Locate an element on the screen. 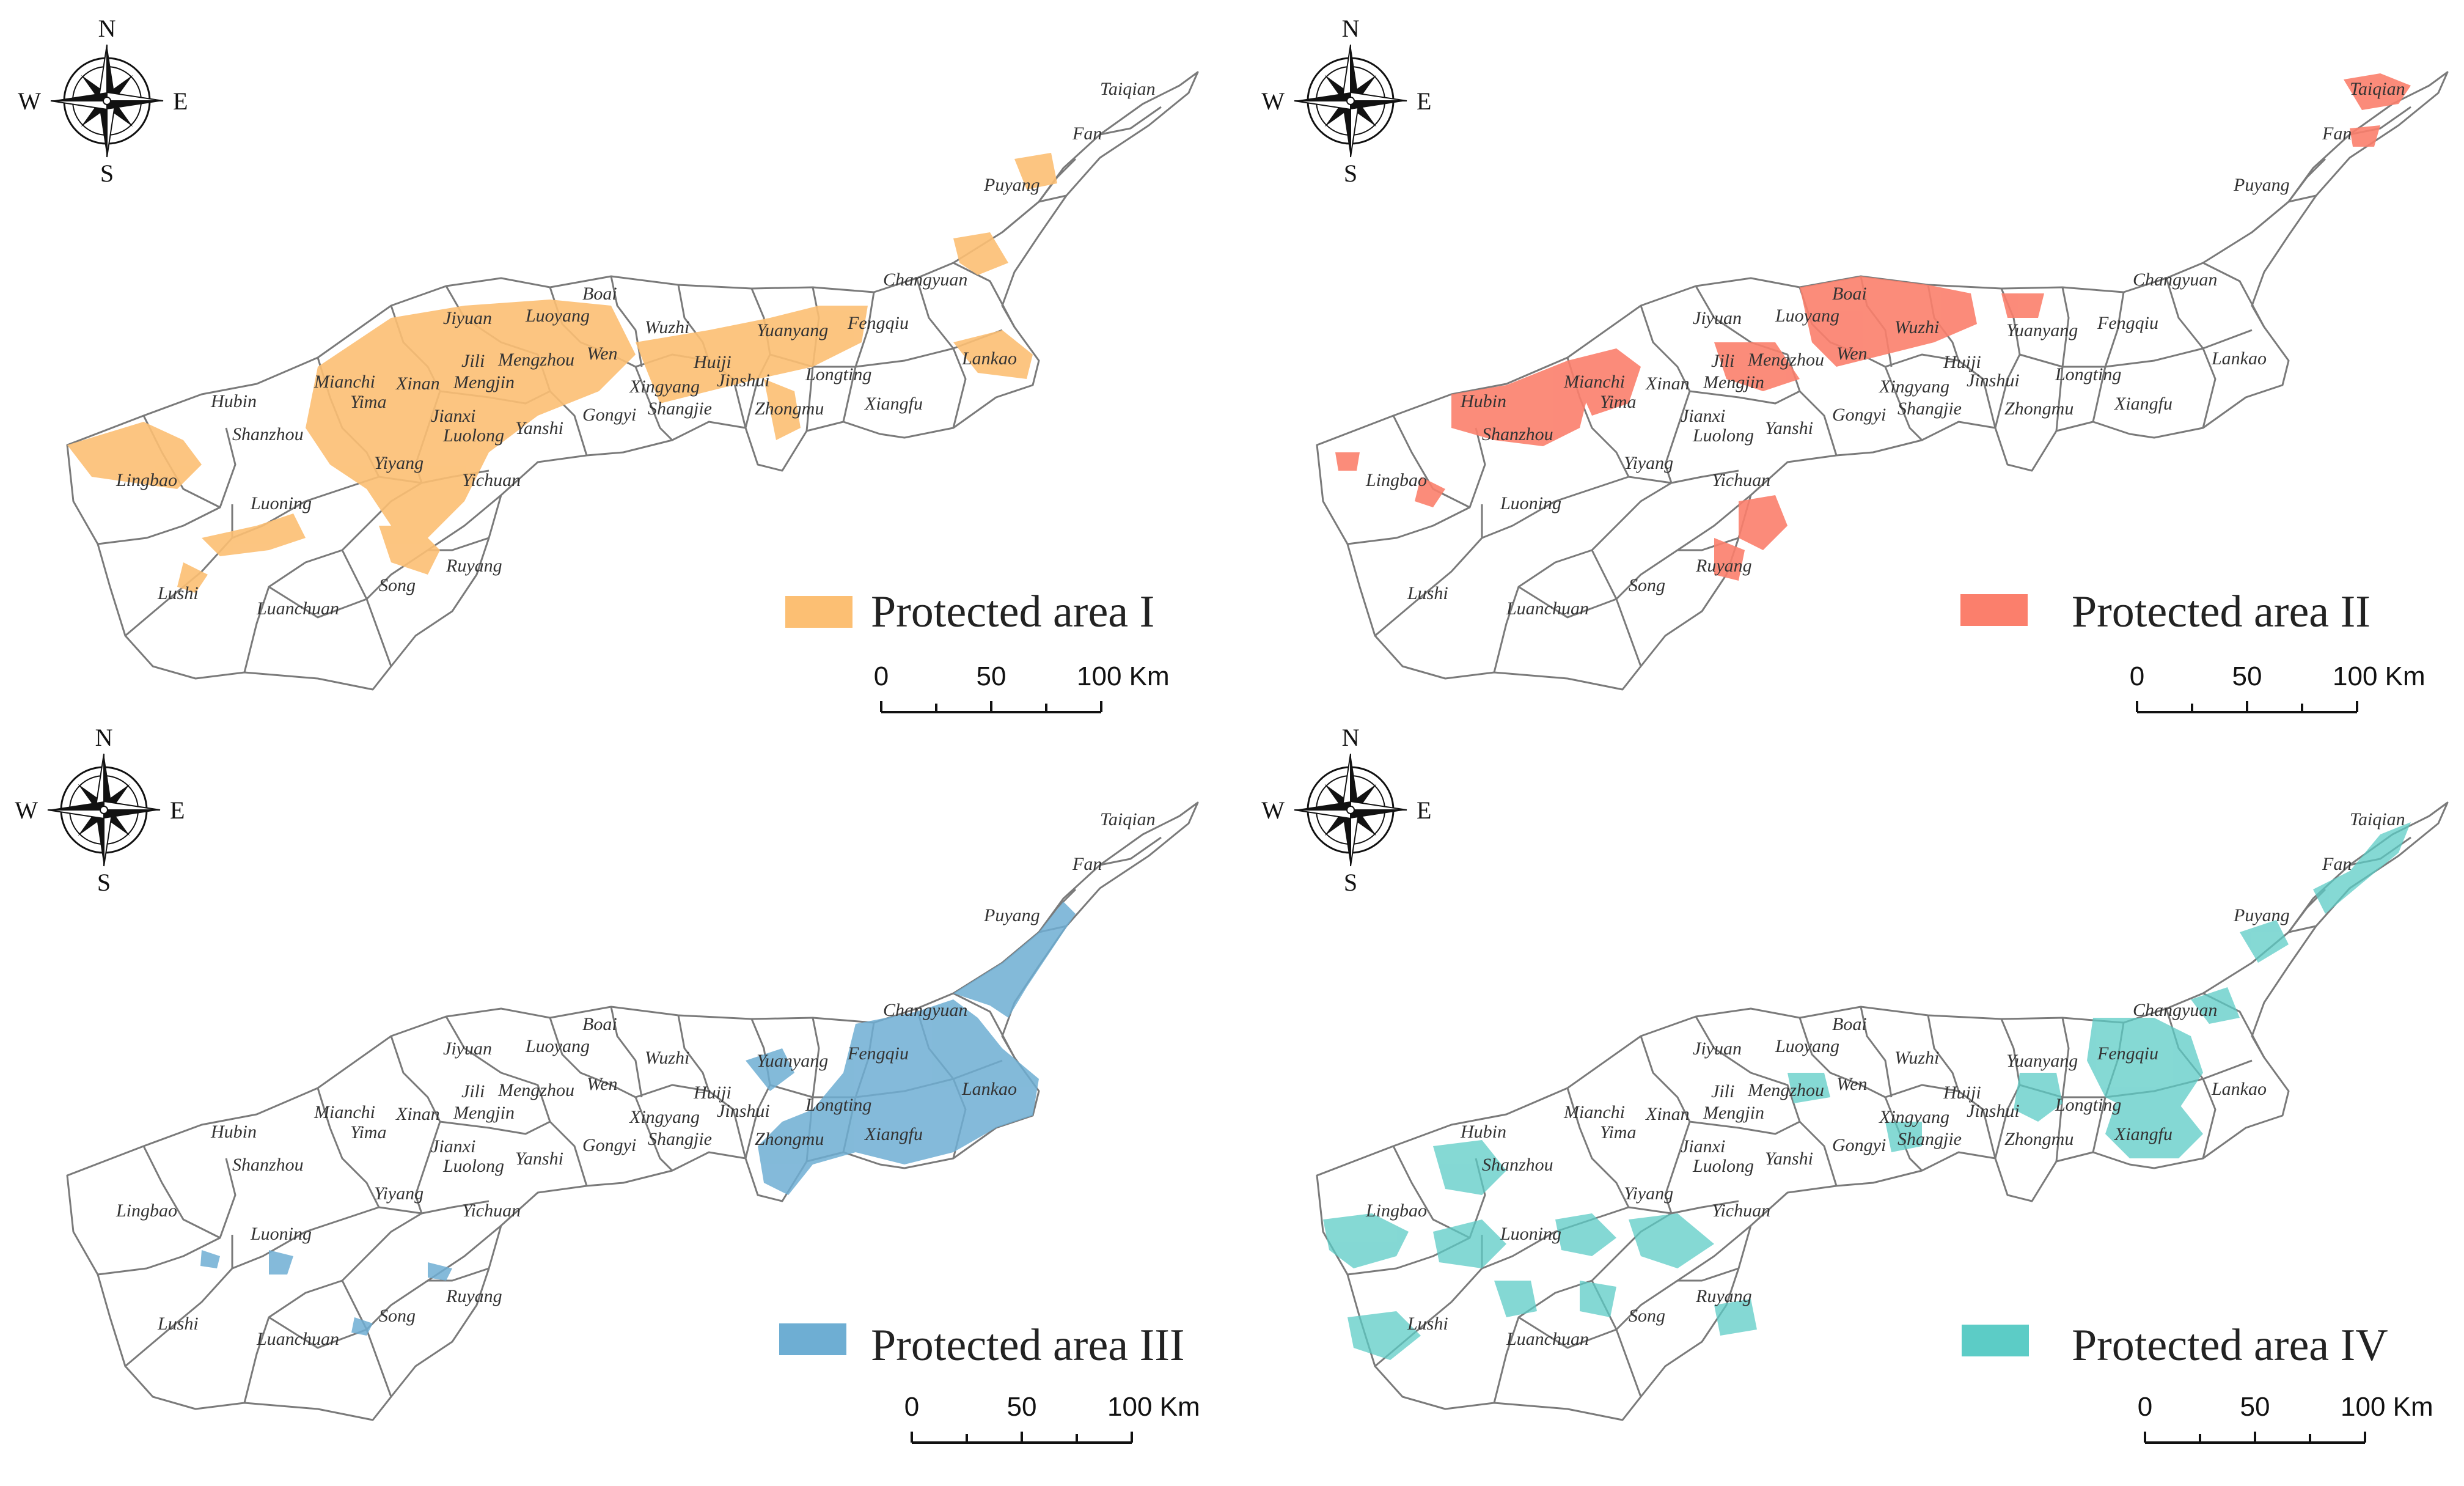 The height and width of the screenshot is (1486, 2464). county-label: Yima is located at coordinates (1618, 1132).